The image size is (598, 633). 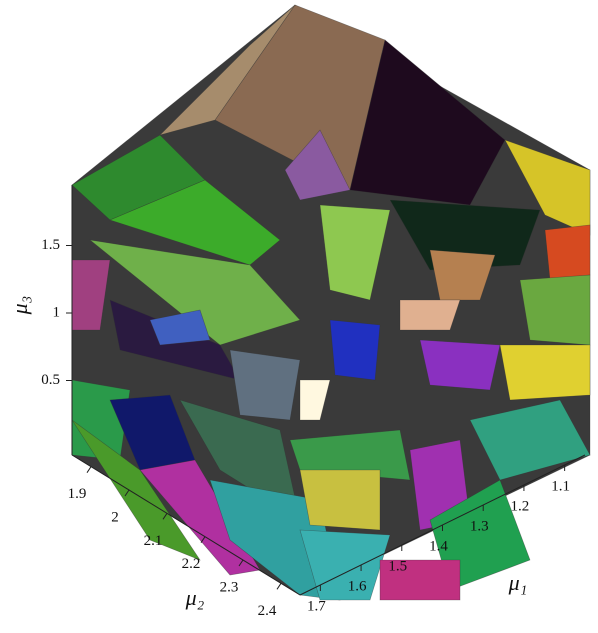 I want to click on x-tick-label: 1.4, so click(x=438, y=546).